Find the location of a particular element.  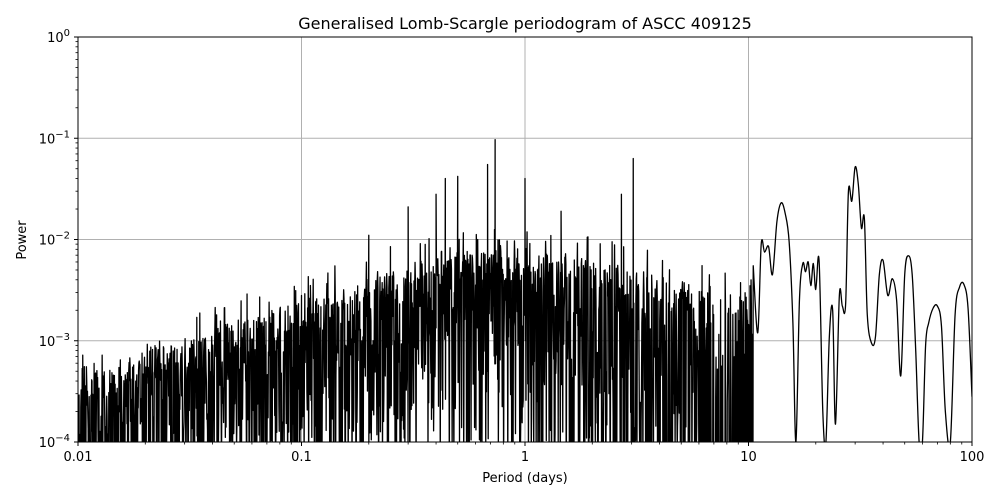

x-tick-label: 0.01 is located at coordinates (78, 457).